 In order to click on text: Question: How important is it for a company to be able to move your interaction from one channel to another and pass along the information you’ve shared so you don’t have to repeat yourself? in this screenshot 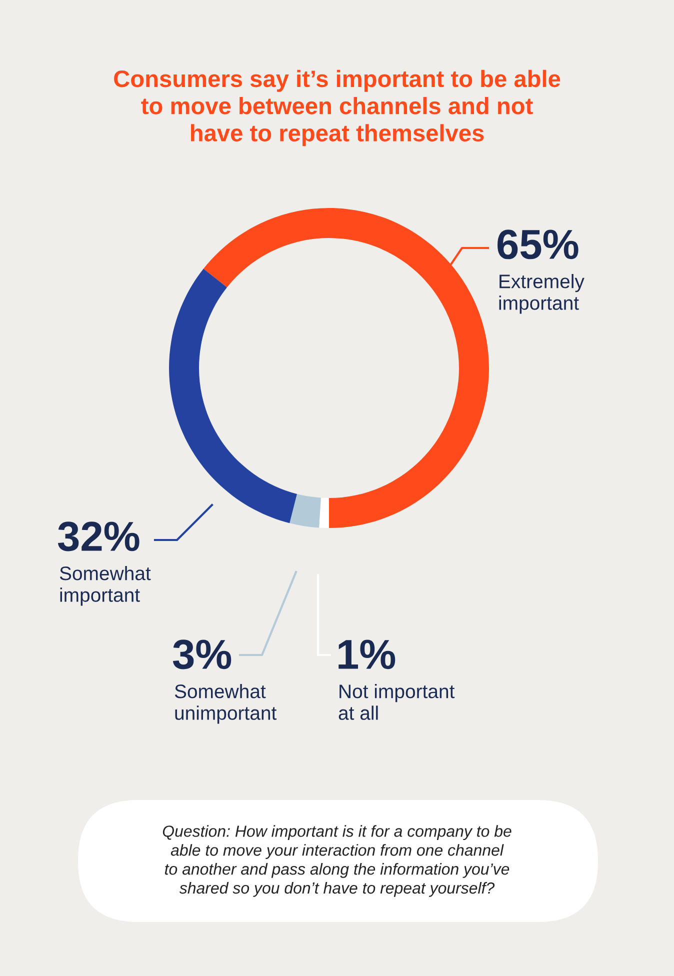, I will do `click(337, 861)`.